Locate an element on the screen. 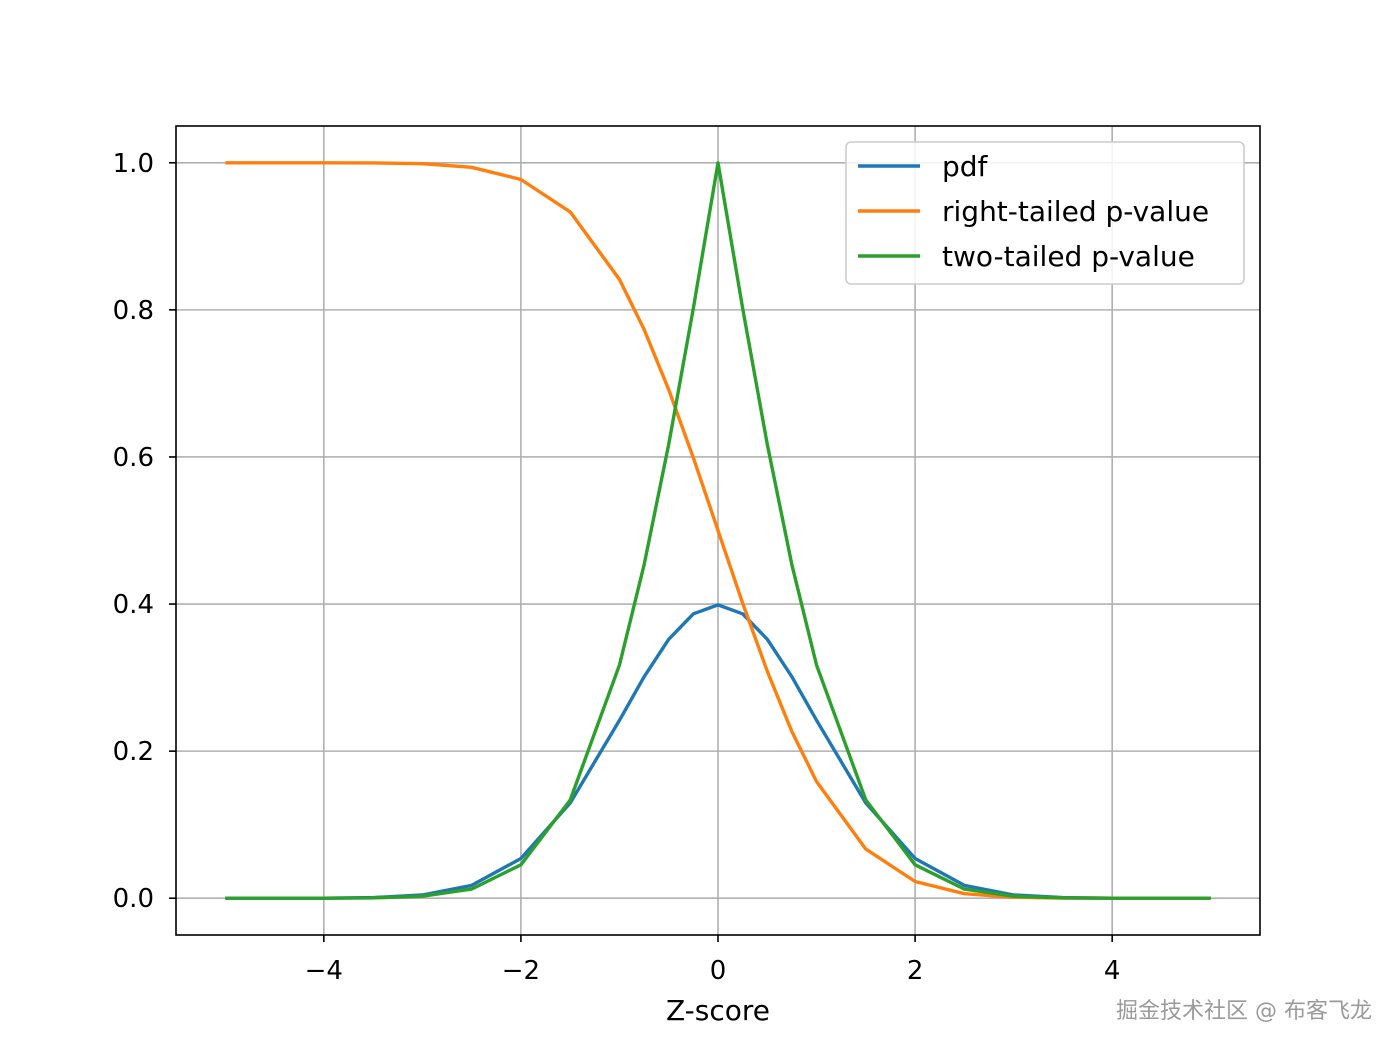 The height and width of the screenshot is (1050, 1400). x-tick-label: 0 is located at coordinates (718, 971).